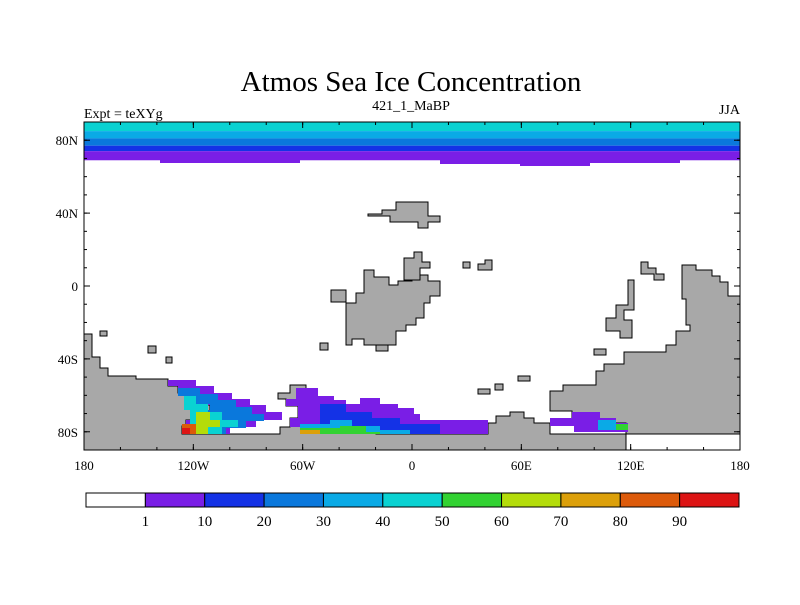 The height and width of the screenshot is (605, 800). I want to click on colorbar-label: 40, so click(382, 522).